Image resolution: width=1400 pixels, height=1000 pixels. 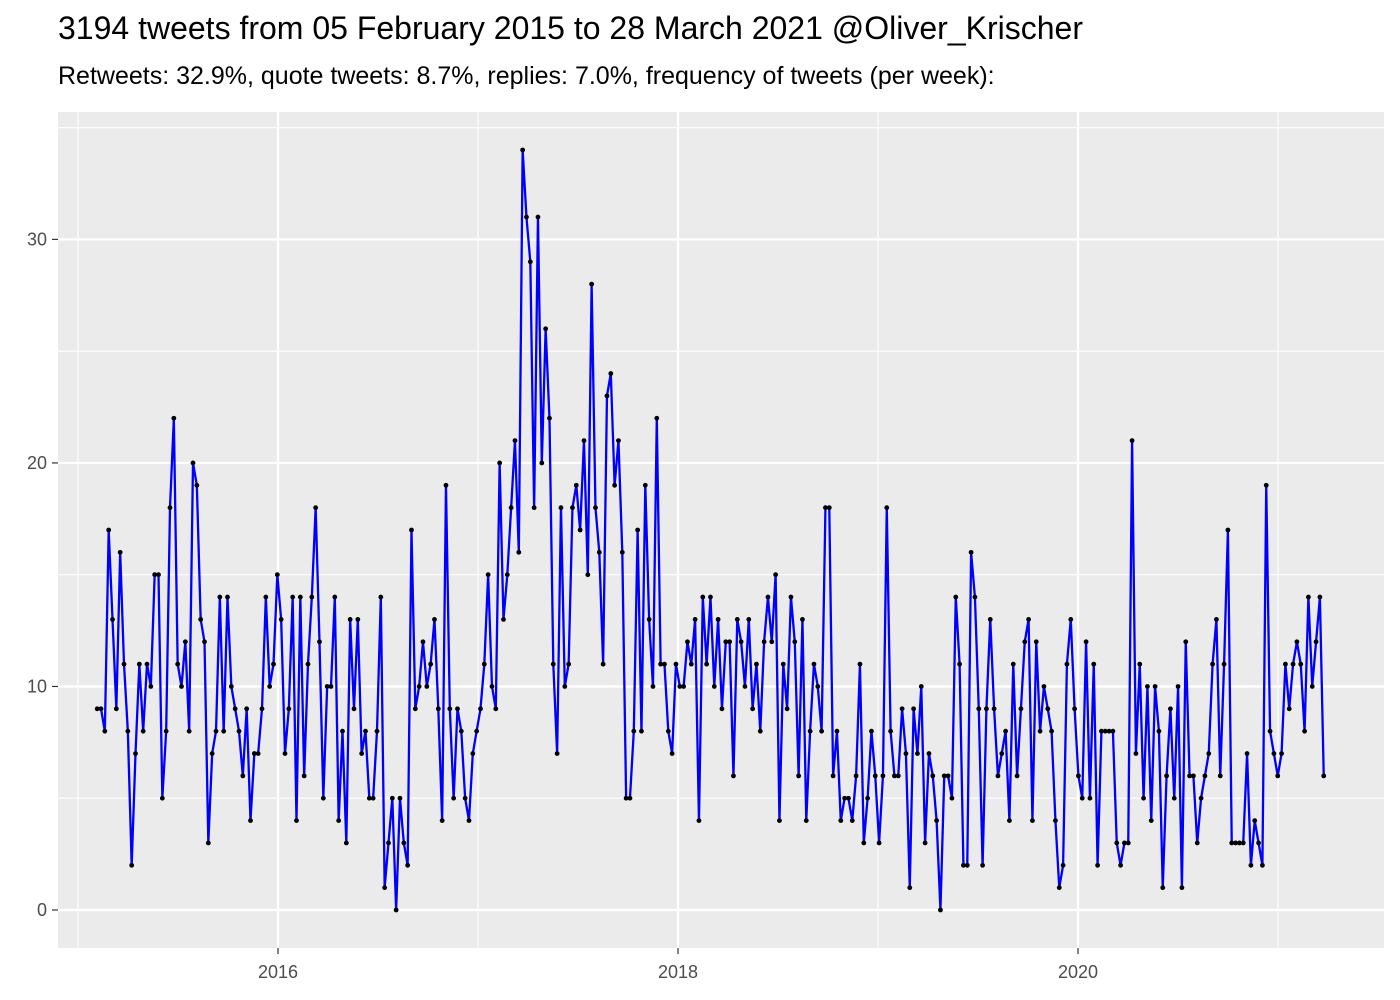 I want to click on y-tick-label: 30, so click(x=37, y=239).